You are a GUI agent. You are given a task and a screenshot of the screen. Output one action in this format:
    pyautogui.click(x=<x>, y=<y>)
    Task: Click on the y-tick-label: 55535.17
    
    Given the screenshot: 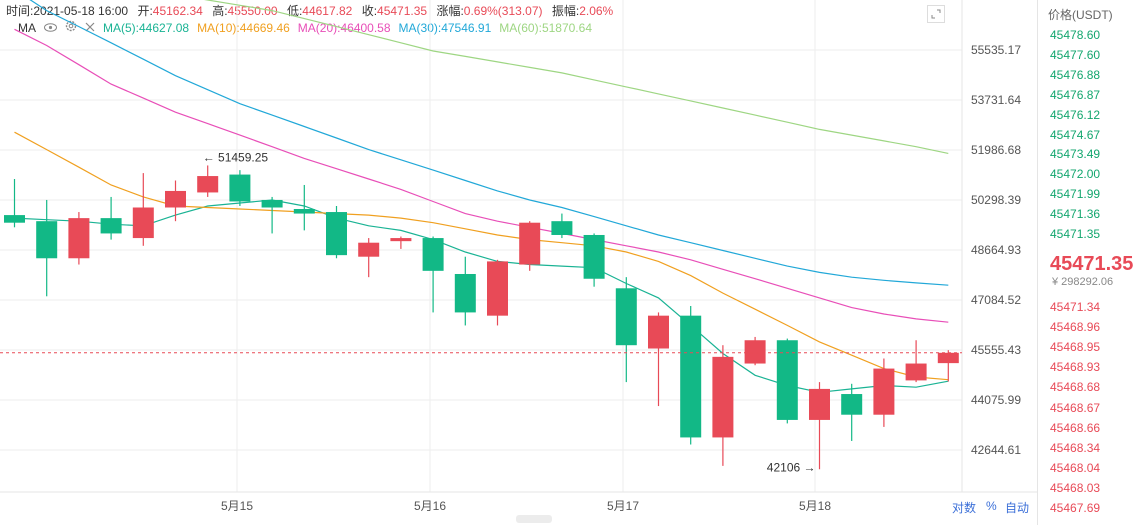 What is the action you would take?
    pyautogui.click(x=996, y=50)
    